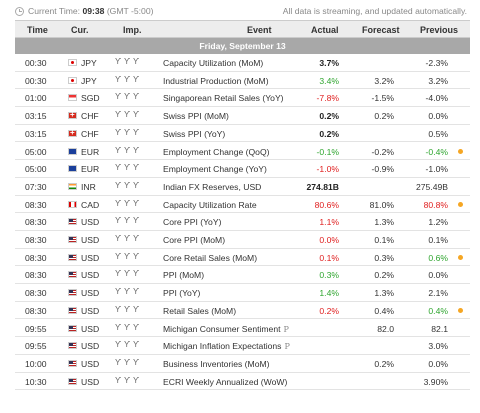 The height and width of the screenshot is (413, 480). Describe the element at coordinates (184, 275) in the screenshot. I see `event-name: PPI (MoM)` at that location.